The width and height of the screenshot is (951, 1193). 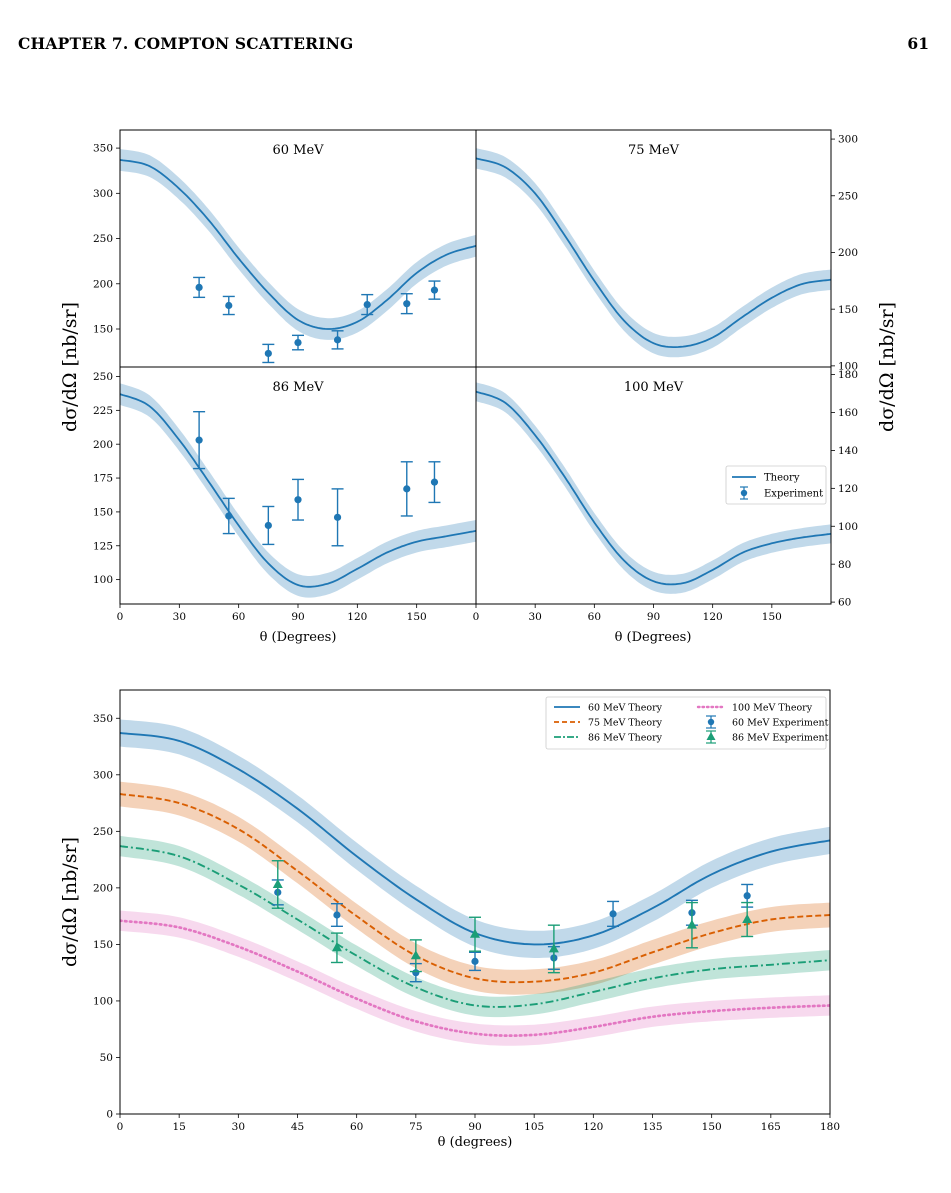 What do you see at coordinates (918, 43) in the screenshot?
I see `page-number: 61` at bounding box center [918, 43].